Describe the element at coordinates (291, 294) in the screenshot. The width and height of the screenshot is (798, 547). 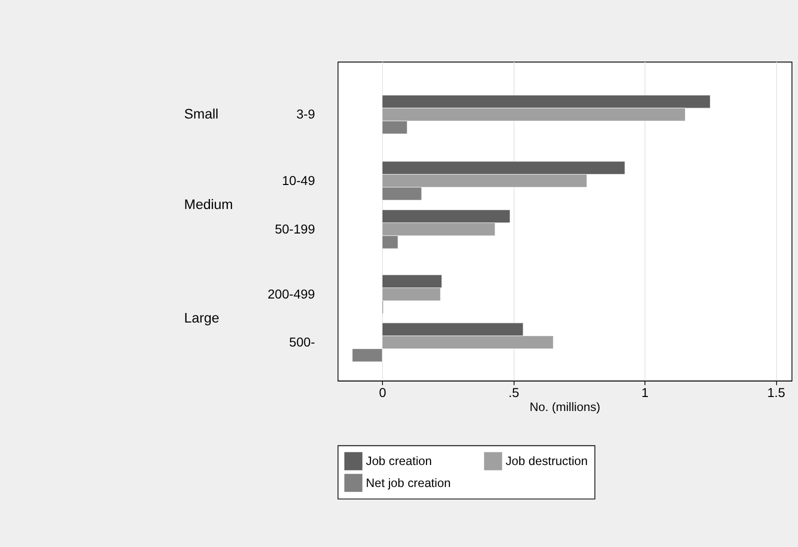
I see `y-tick-label: 200-499` at that location.